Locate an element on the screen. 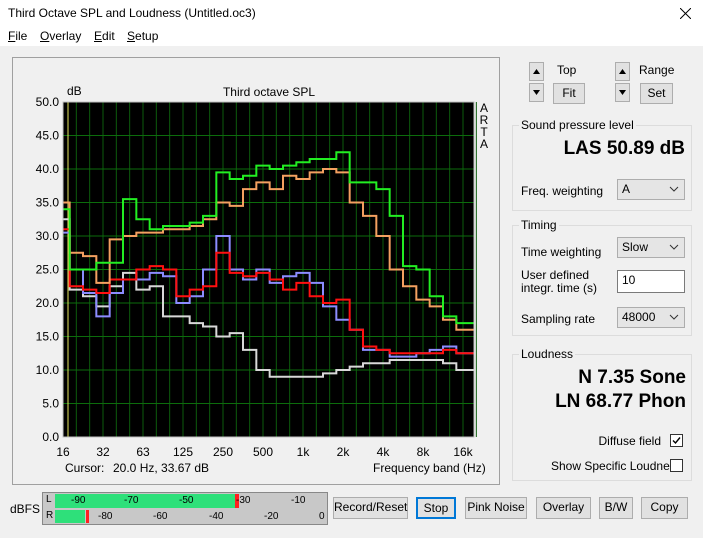 Image resolution: width=703 pixels, height=538 pixels. scale-label: 0 is located at coordinates (322, 516).